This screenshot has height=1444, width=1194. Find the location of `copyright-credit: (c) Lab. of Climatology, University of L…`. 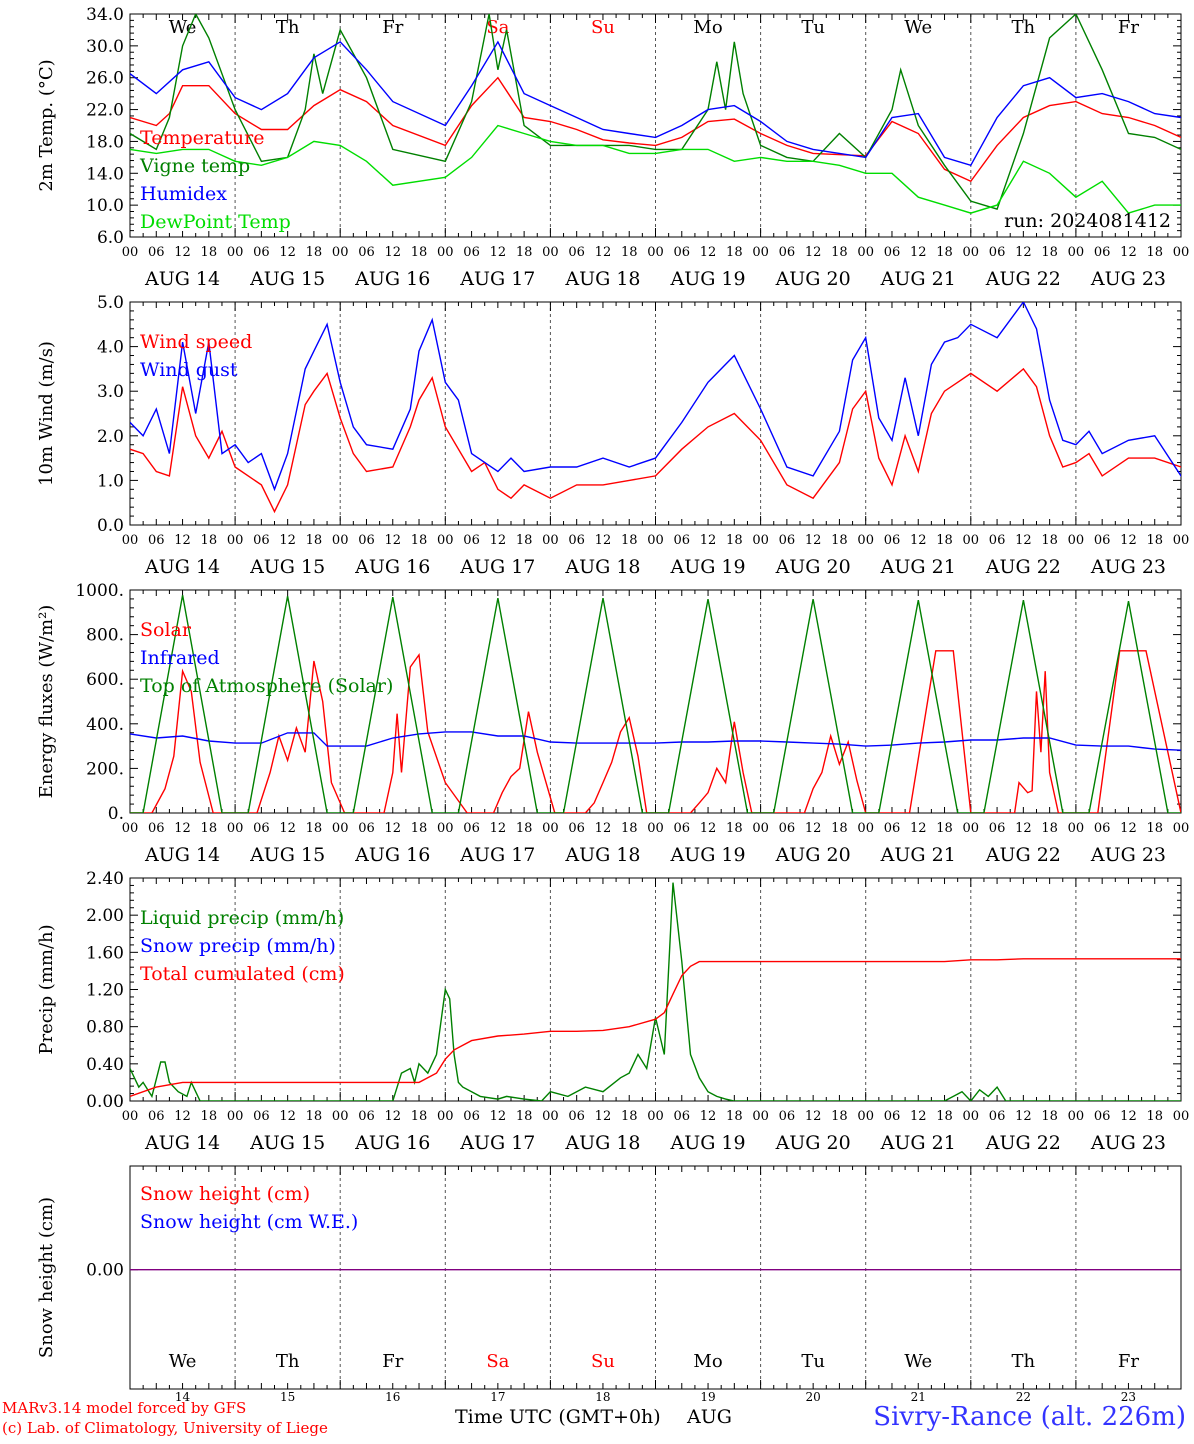

copyright-credit: (c) Lab. of Climatology, University of L… is located at coordinates (165, 1428).